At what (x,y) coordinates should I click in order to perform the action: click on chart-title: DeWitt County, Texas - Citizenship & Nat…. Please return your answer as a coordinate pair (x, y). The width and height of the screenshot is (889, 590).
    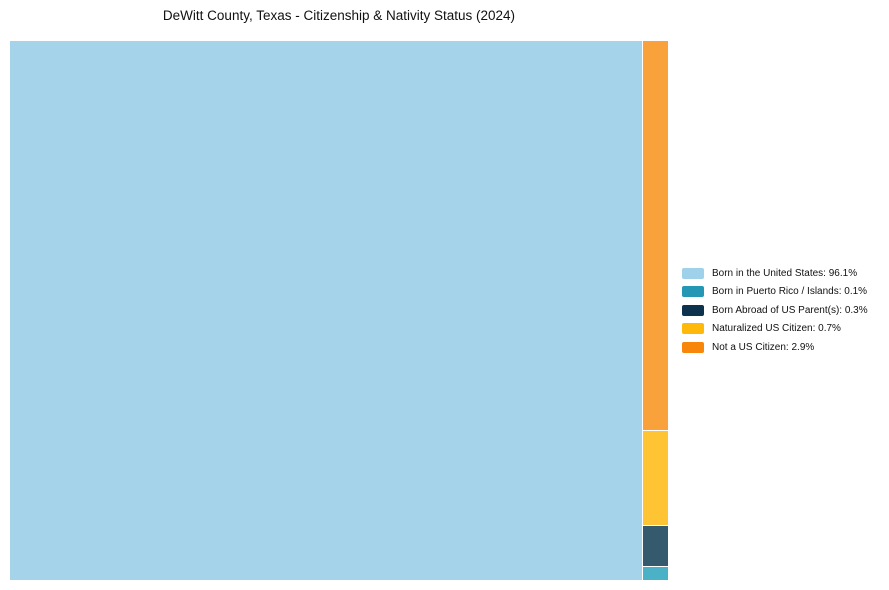
    Looking at the image, I should click on (339, 15).